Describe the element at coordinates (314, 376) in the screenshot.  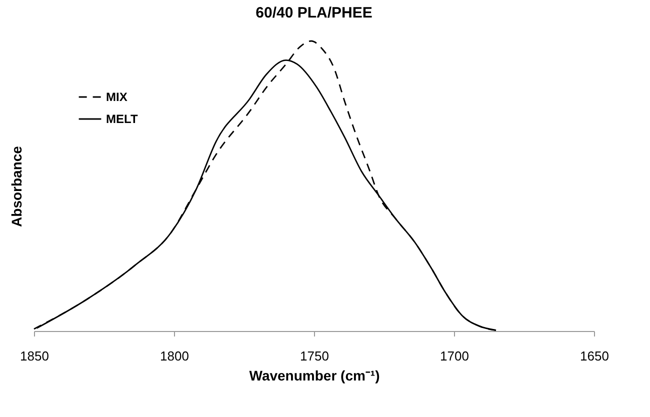
I see `x-axis-title: Wavenumber (cm⁻¹)` at that location.